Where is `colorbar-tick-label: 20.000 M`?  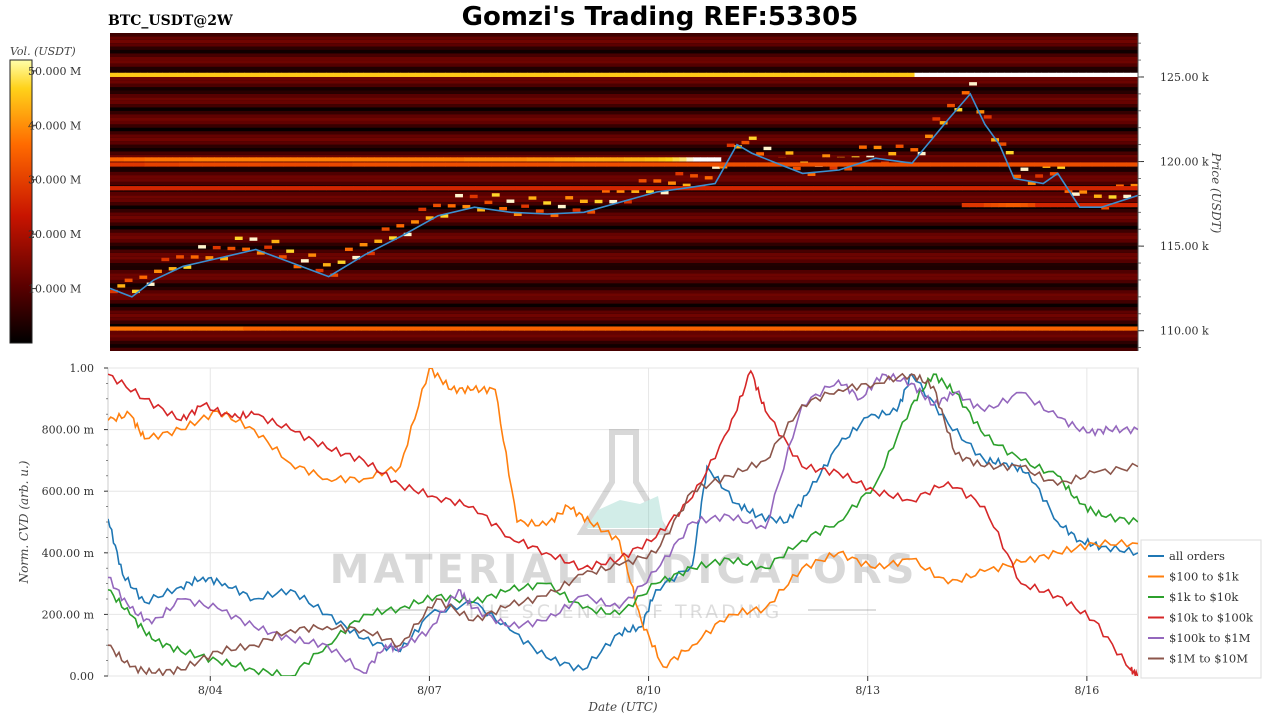 colorbar-tick-label: 20.000 M is located at coordinates (54, 234).